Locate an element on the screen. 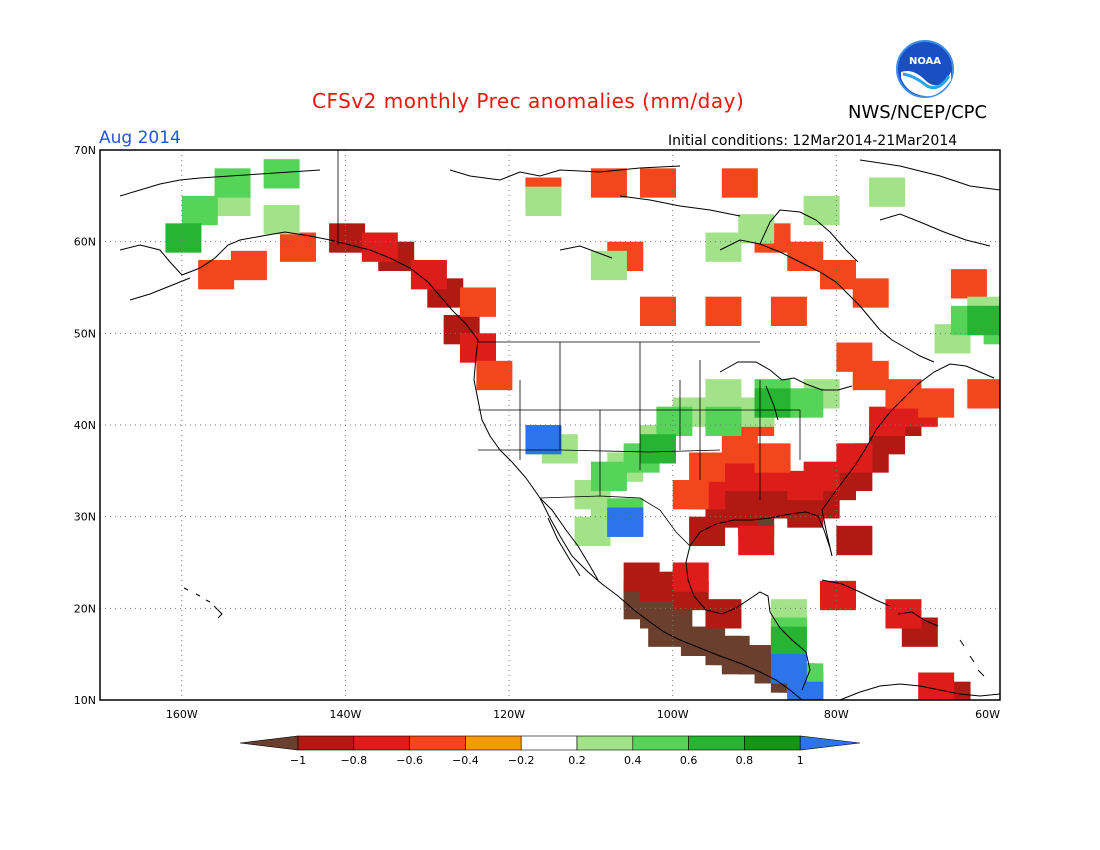 This screenshot has height=850, width=1100. latitude-tick-labels: 10N 20N 30N 40N 50N 60N 70N is located at coordinates (85, 425).